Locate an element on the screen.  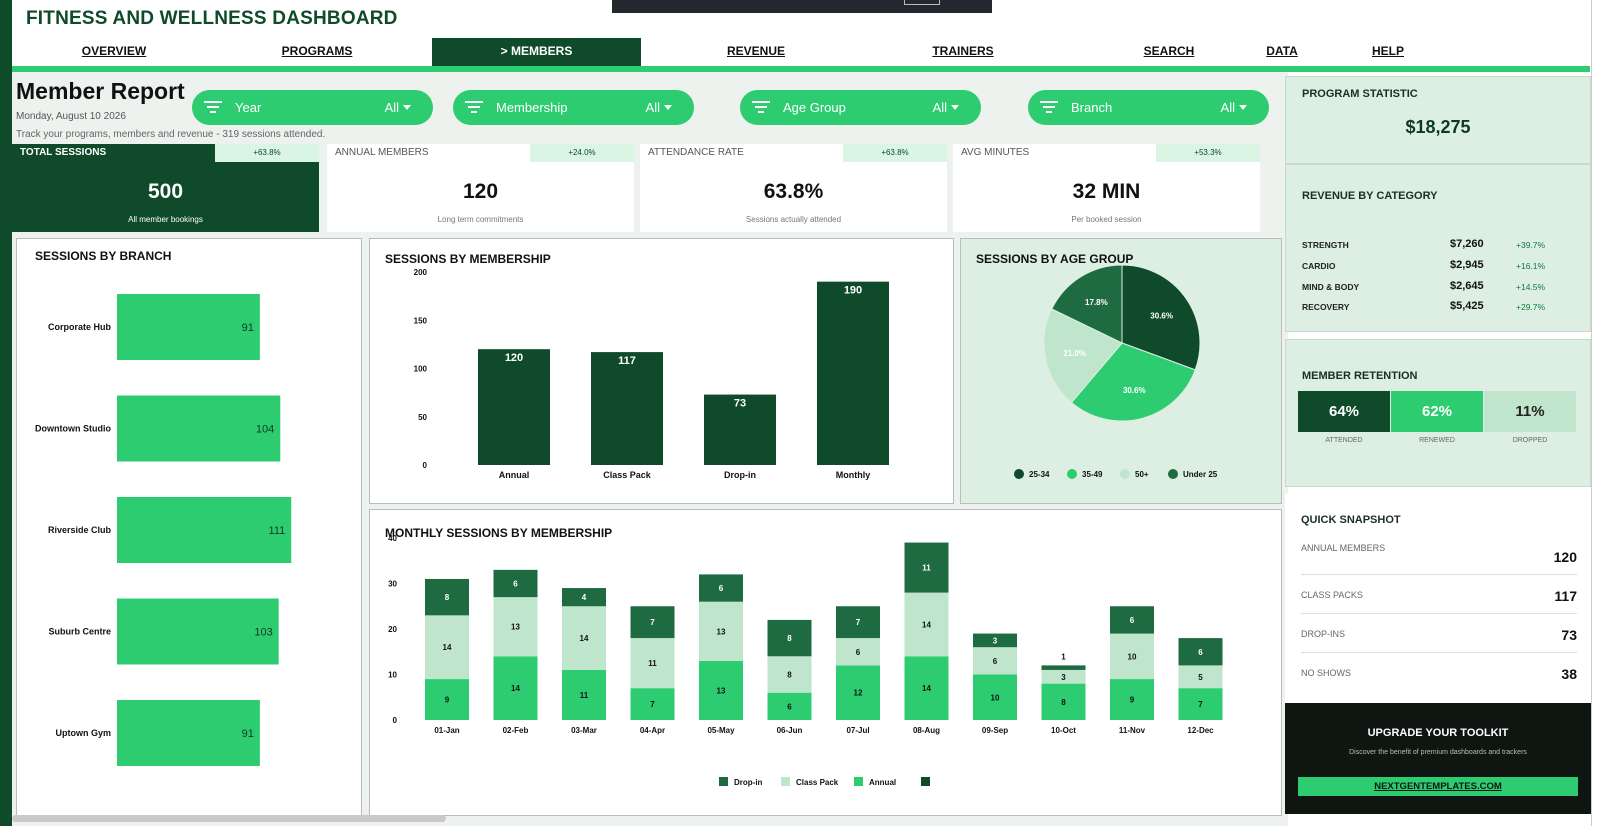
age-pie-label: 21.0% is located at coordinates (1074, 353).